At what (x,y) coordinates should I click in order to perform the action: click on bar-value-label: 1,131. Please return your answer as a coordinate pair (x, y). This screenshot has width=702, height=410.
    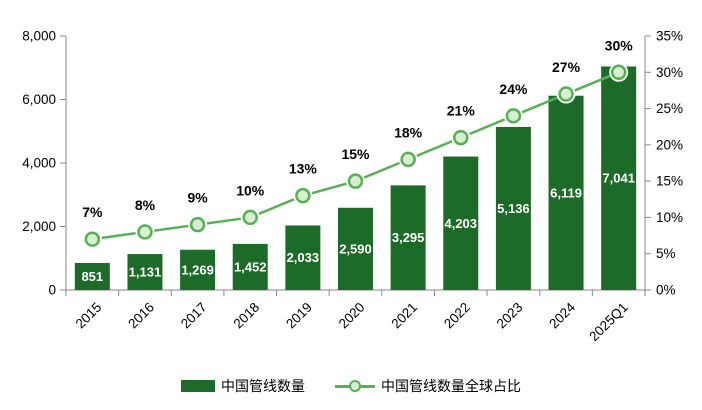
    Looking at the image, I should click on (145, 272).